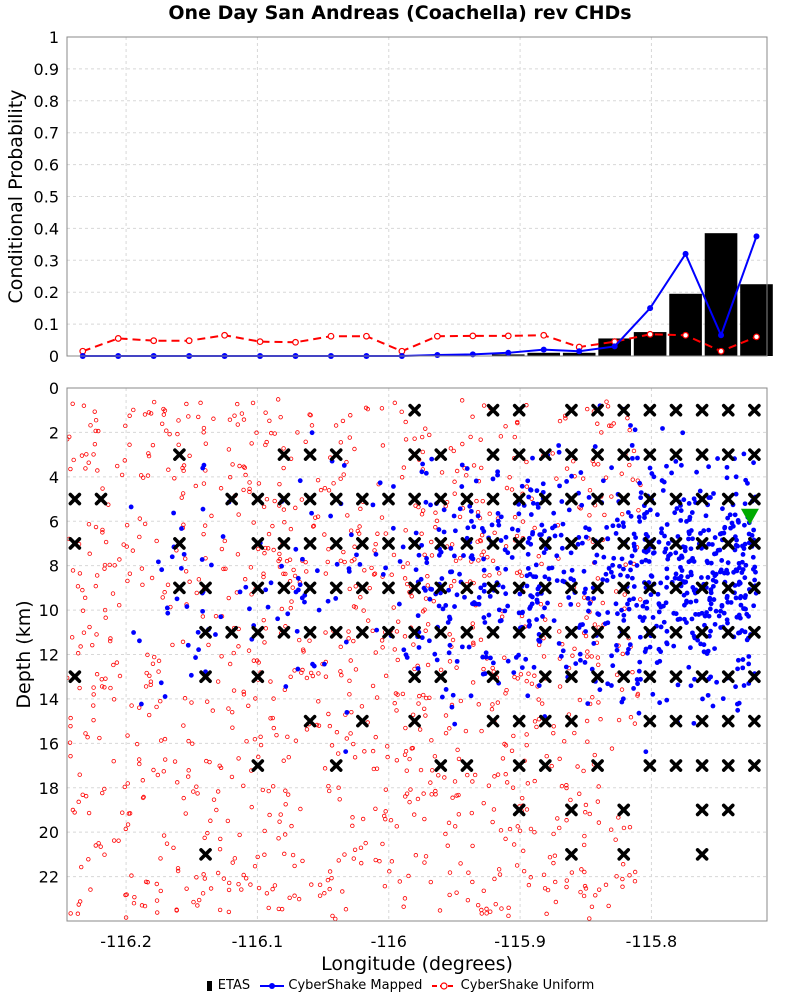 The width and height of the screenshot is (800, 1000). Describe the element at coordinates (54, 388) in the screenshot. I see `bottom-y-tick-label: 0` at that location.